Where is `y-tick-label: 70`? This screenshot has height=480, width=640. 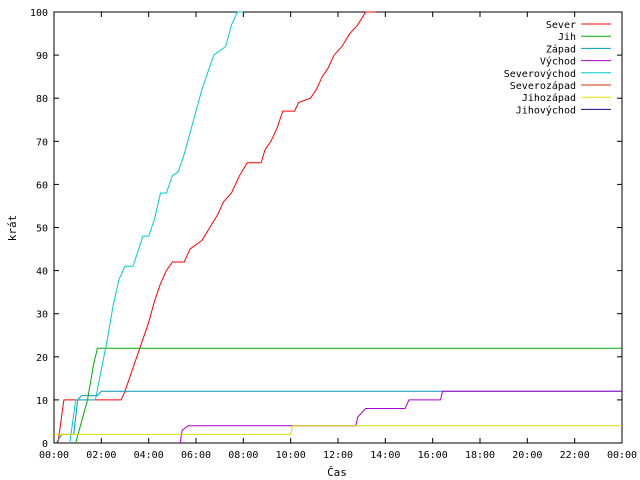
y-tick-label: 70 is located at coordinates (42, 142).